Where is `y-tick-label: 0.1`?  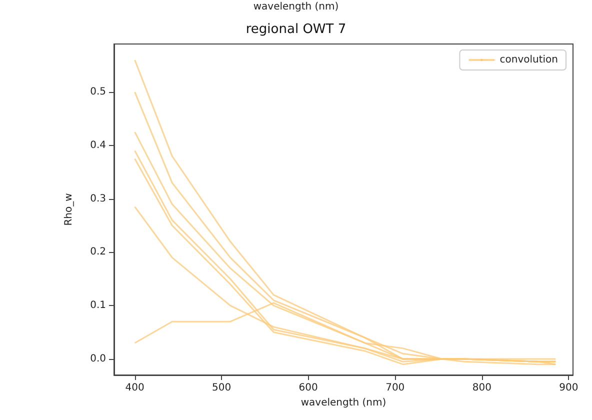
y-tick-label: 0.1 is located at coordinates (98, 306).